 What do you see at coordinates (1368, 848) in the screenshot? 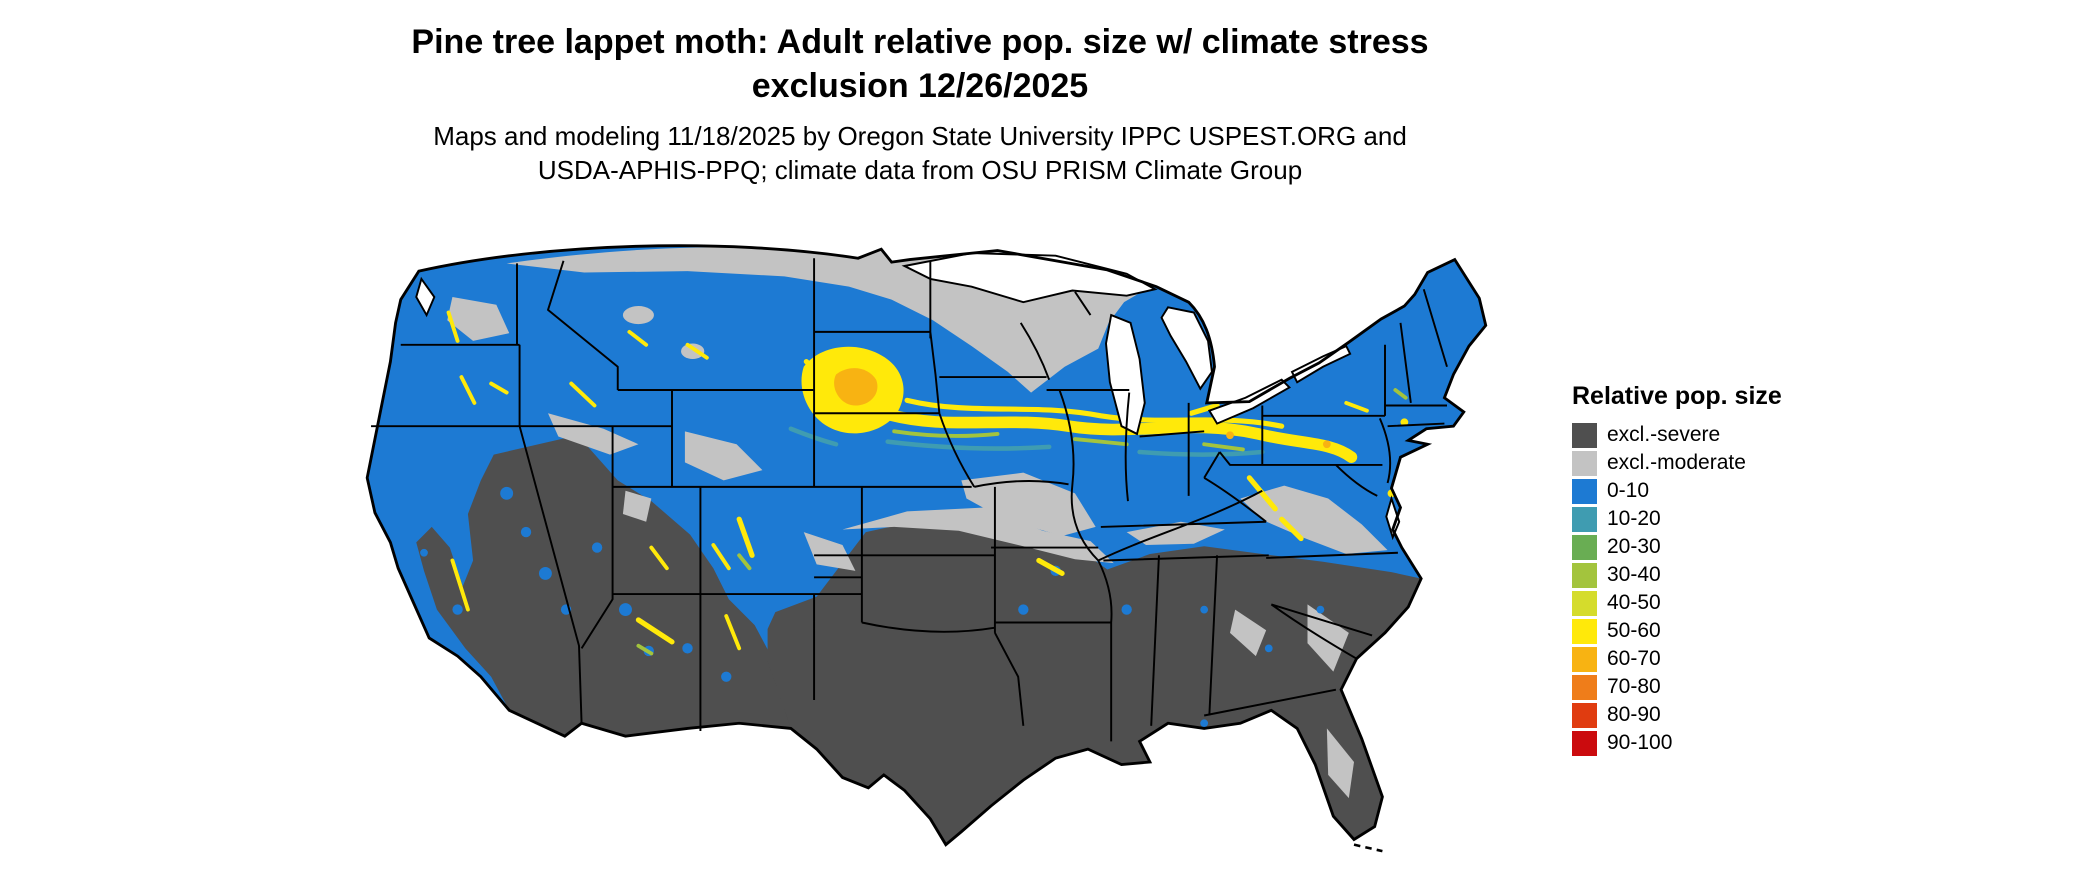
I see `florida-keys` at bounding box center [1368, 848].